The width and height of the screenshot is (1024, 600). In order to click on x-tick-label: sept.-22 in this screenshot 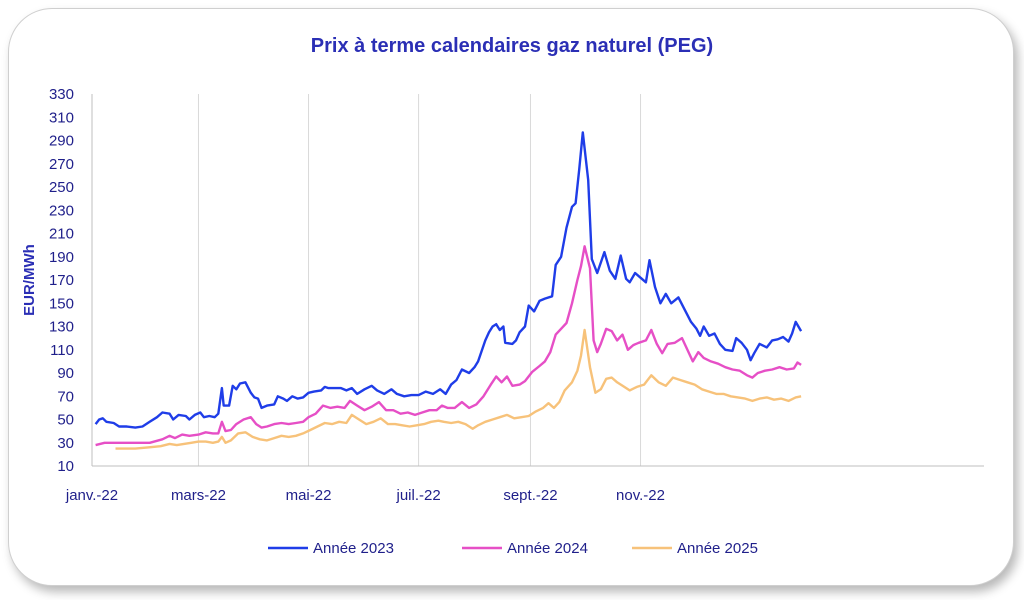, I will do `click(530, 495)`.